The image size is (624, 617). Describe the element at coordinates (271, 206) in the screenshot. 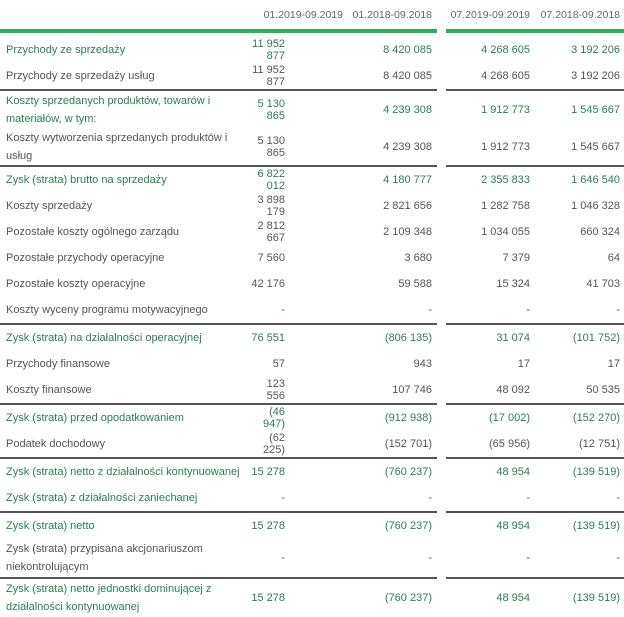

I see `value-cell: 3 898 179` at that location.